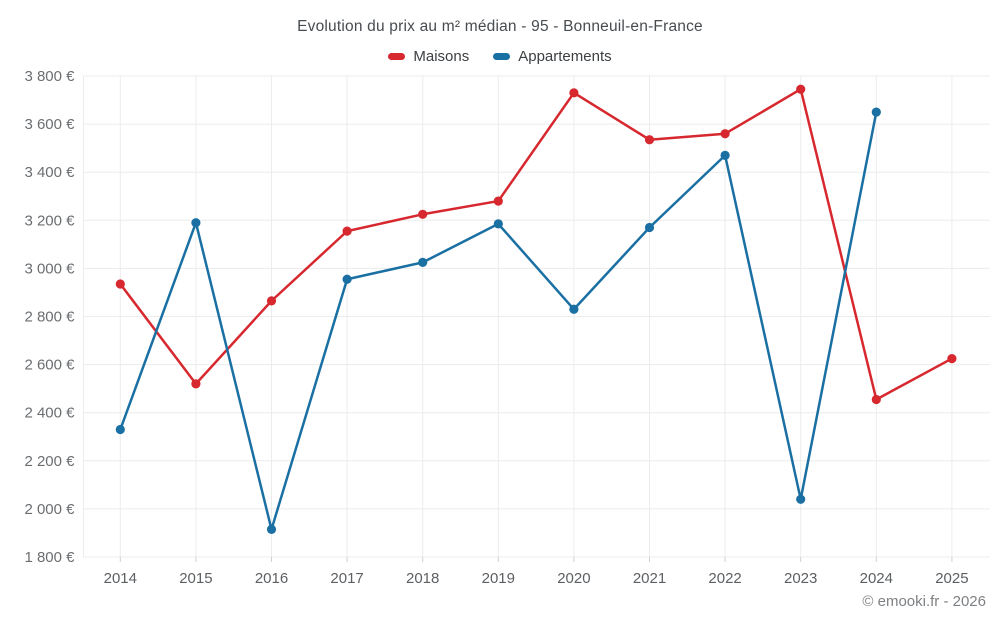 The image size is (1000, 625). I want to click on y-axis-label: 2 600 €, so click(49, 365).